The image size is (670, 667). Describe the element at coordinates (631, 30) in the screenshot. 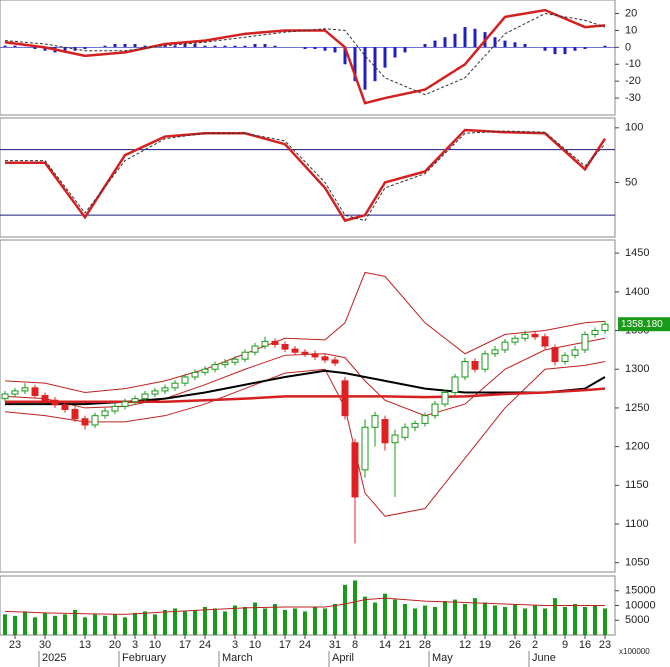

I see `y-tick-label: 10` at that location.